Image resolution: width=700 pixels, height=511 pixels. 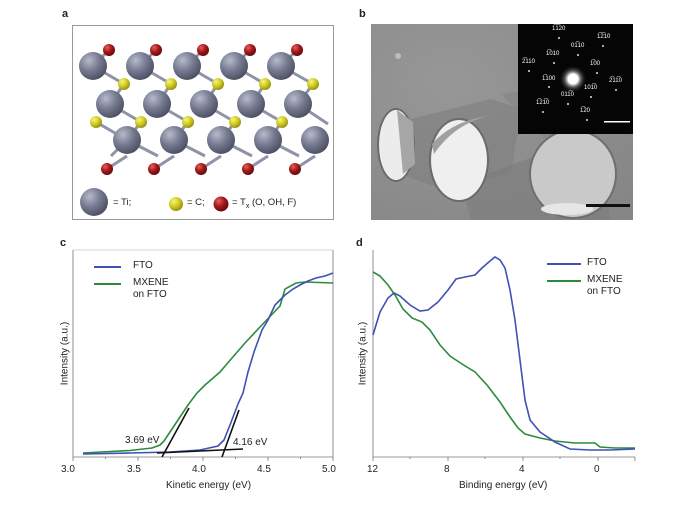 What do you see at coordinates (359, 243) in the screenshot?
I see `panel-label-d: d` at bounding box center [359, 243].